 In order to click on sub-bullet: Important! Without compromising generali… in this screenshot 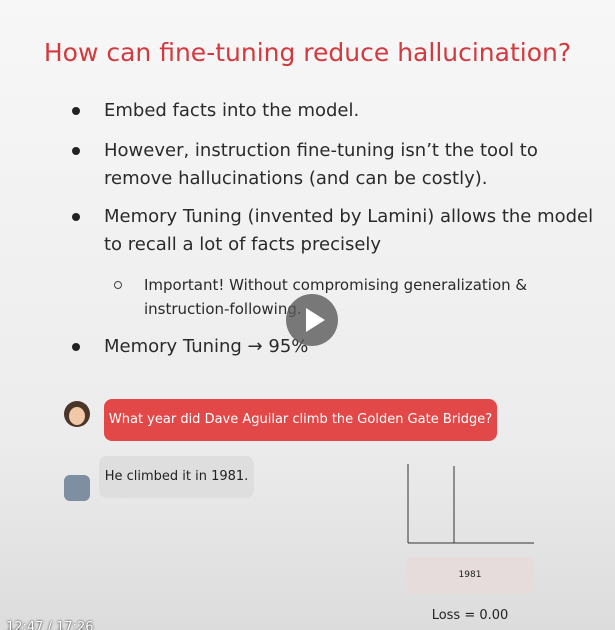, I will do `click(336, 297)`.